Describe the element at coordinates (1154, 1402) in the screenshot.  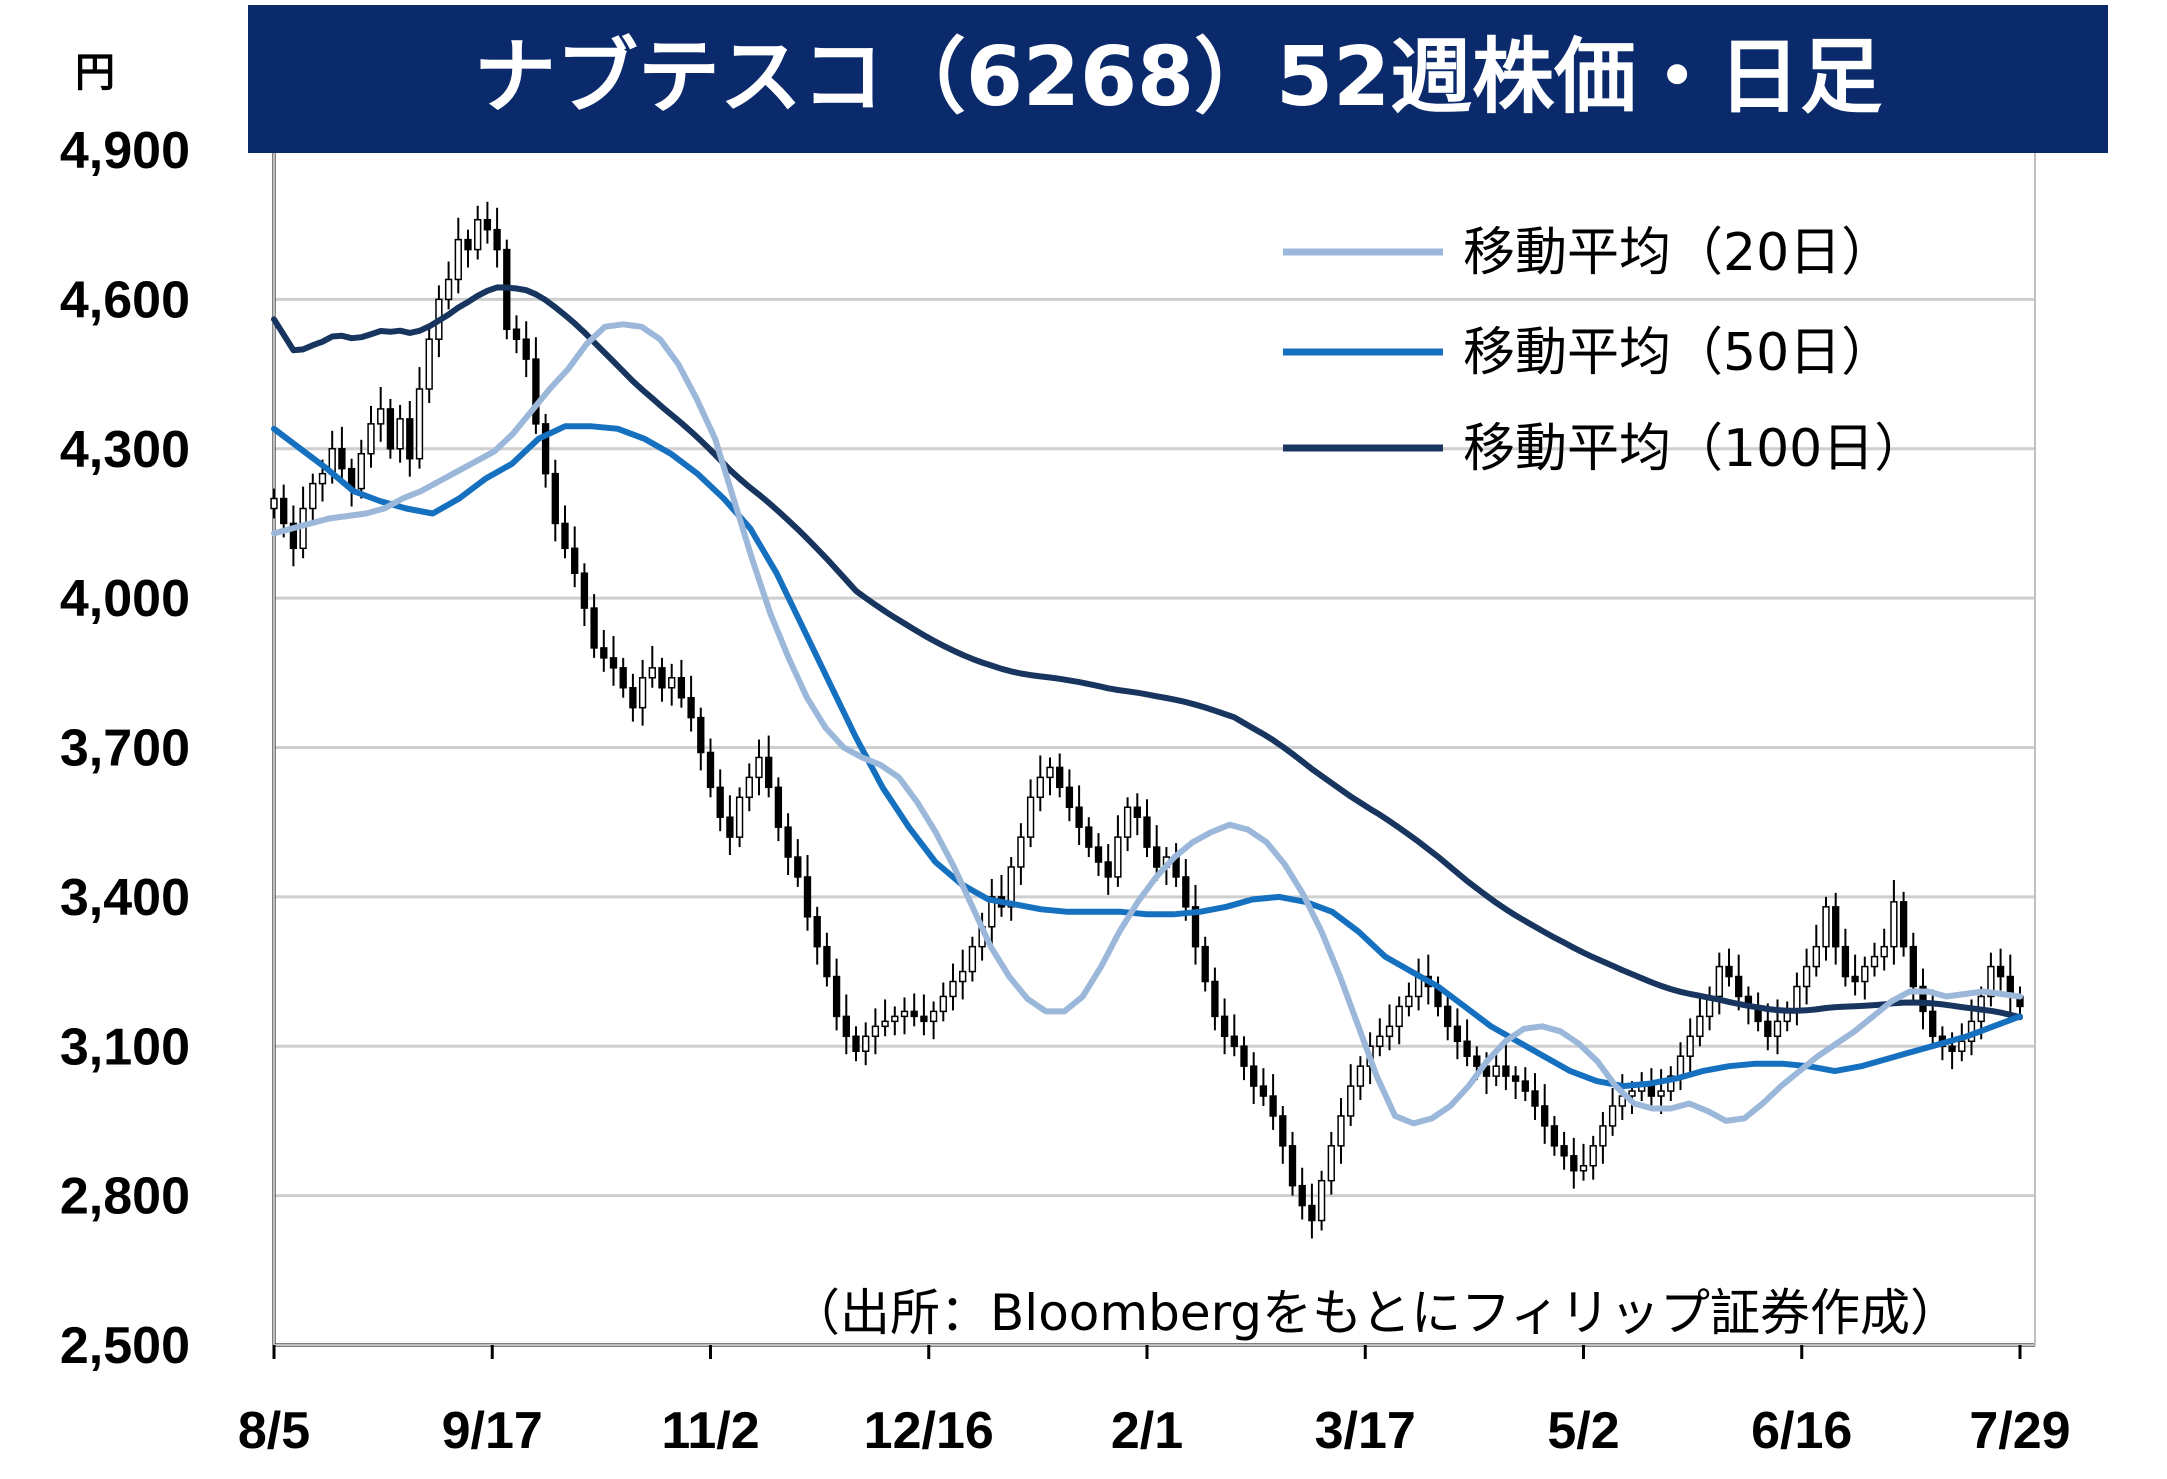
I see `x-tick-labels: 8/5 9/17 11/2 12/16 2/1 3/17 5/2 6/16 7/29` at that location.